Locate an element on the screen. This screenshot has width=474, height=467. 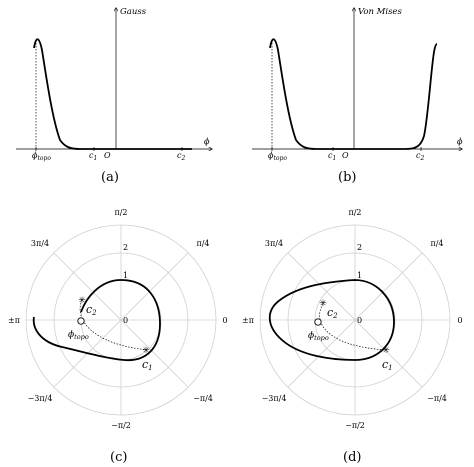
curve-label: Gauss is located at coordinates (133, 12).